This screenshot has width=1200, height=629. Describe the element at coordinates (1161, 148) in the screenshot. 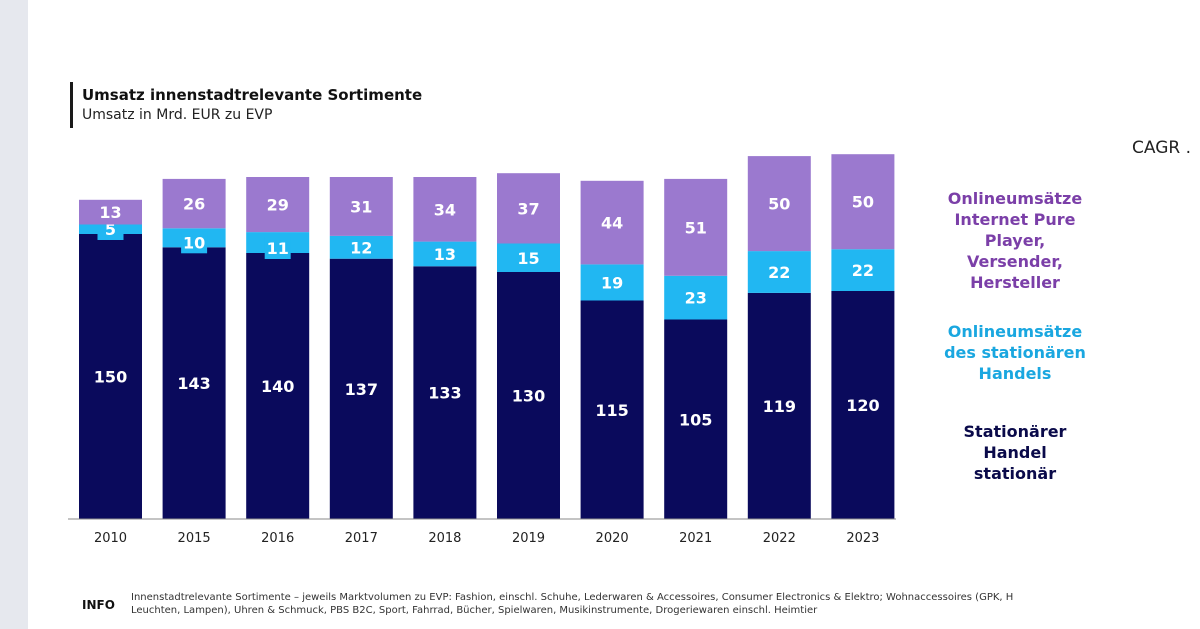

I see `cagr-label: CAGR .` at that location.